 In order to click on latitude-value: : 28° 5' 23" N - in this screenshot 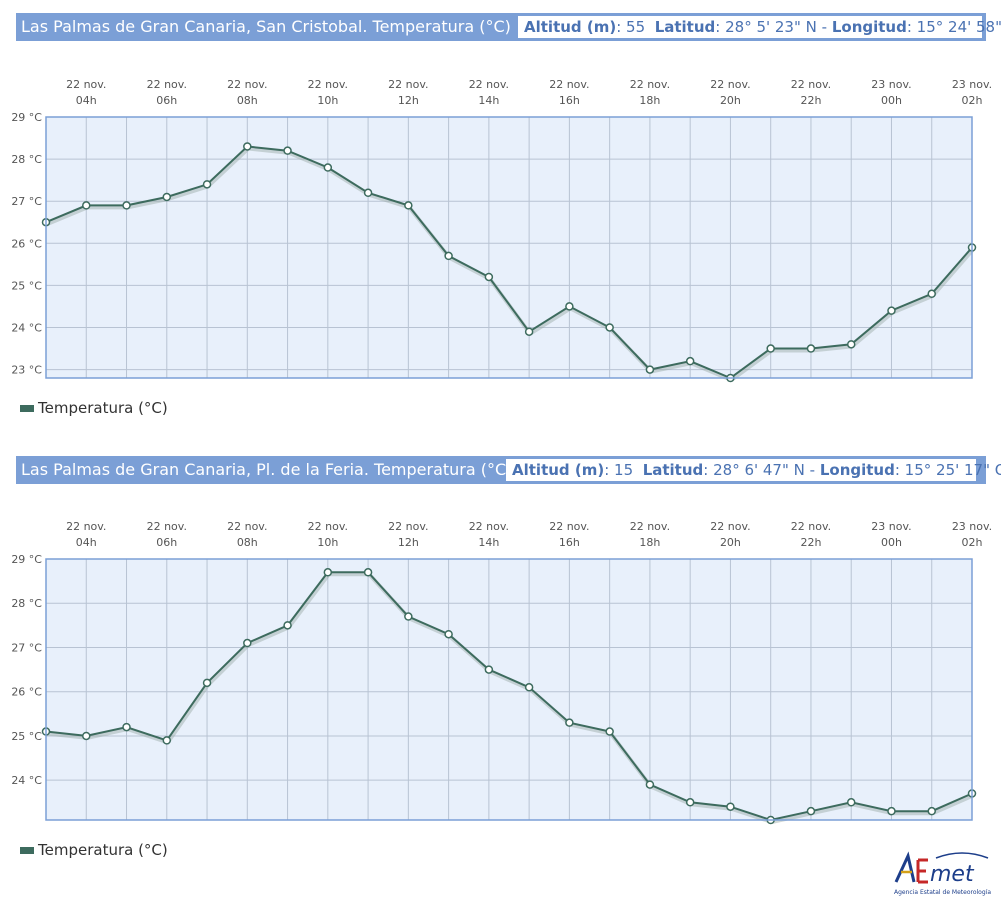, I will do `click(773, 27)`.